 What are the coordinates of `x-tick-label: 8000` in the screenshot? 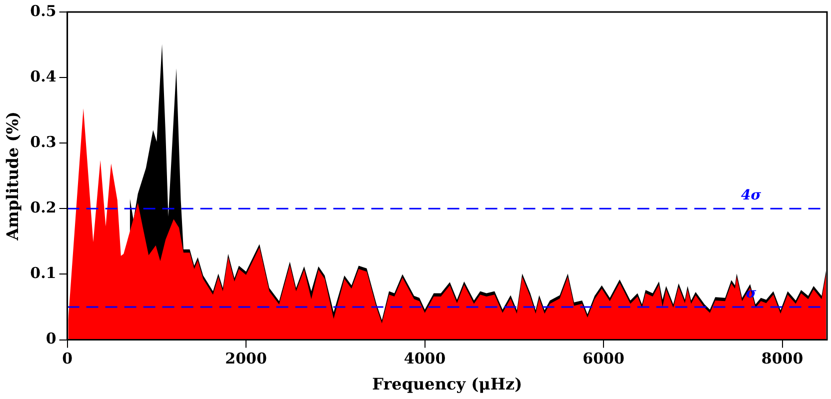 It's located at (782, 359).